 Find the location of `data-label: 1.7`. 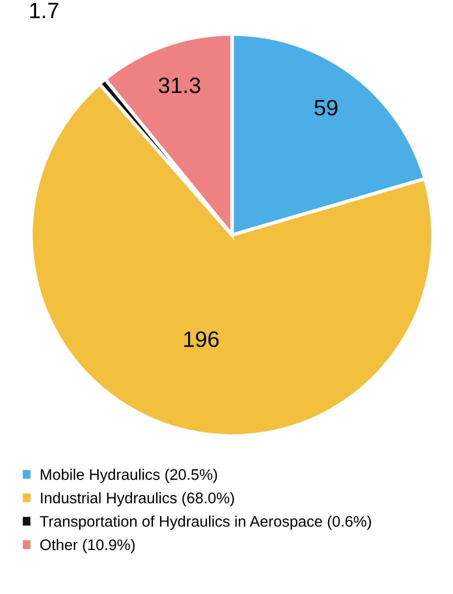

data-label: 1.7 is located at coordinates (44, 10).